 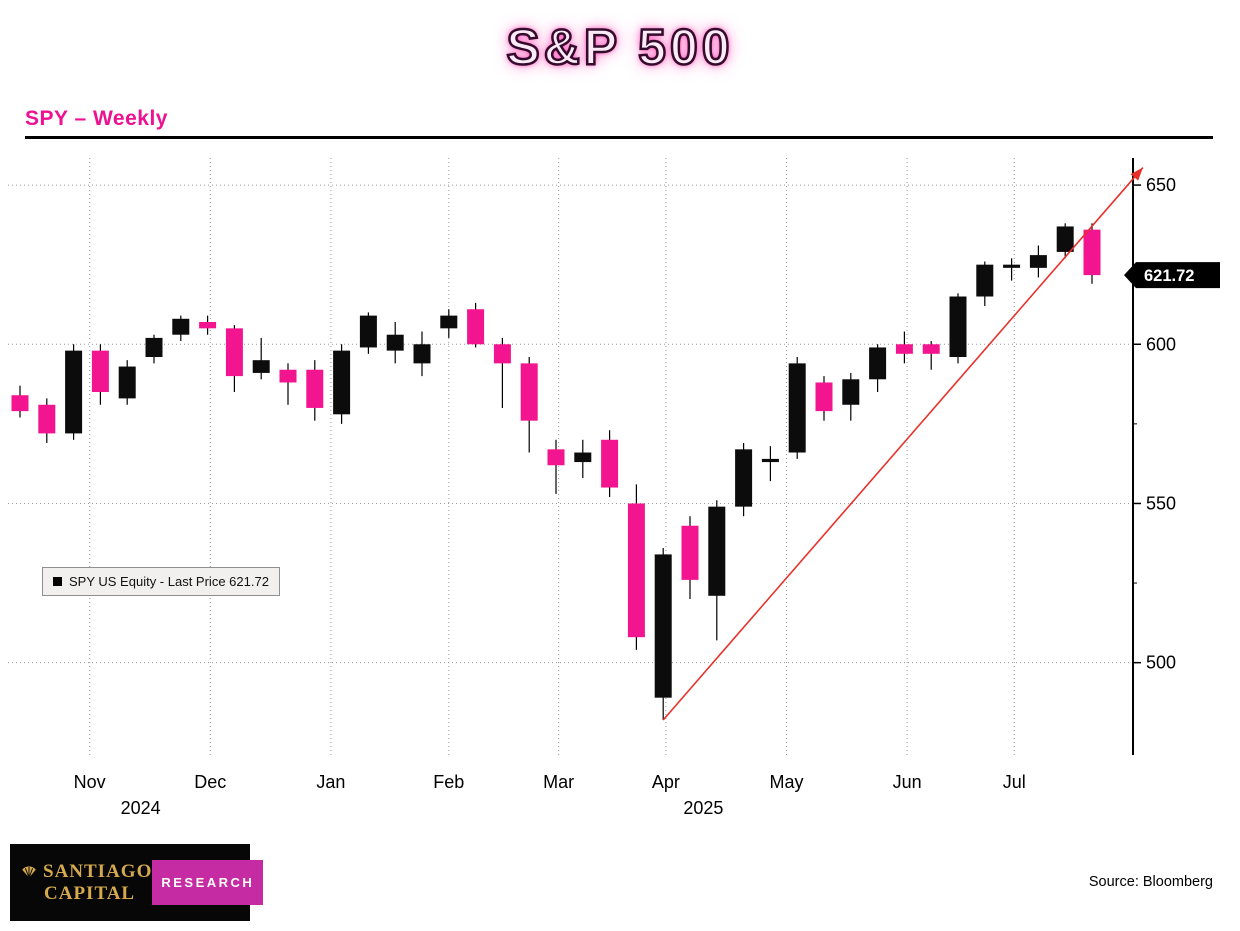 What do you see at coordinates (666, 782) in the screenshot?
I see `x-axis-month-label: Apr` at bounding box center [666, 782].